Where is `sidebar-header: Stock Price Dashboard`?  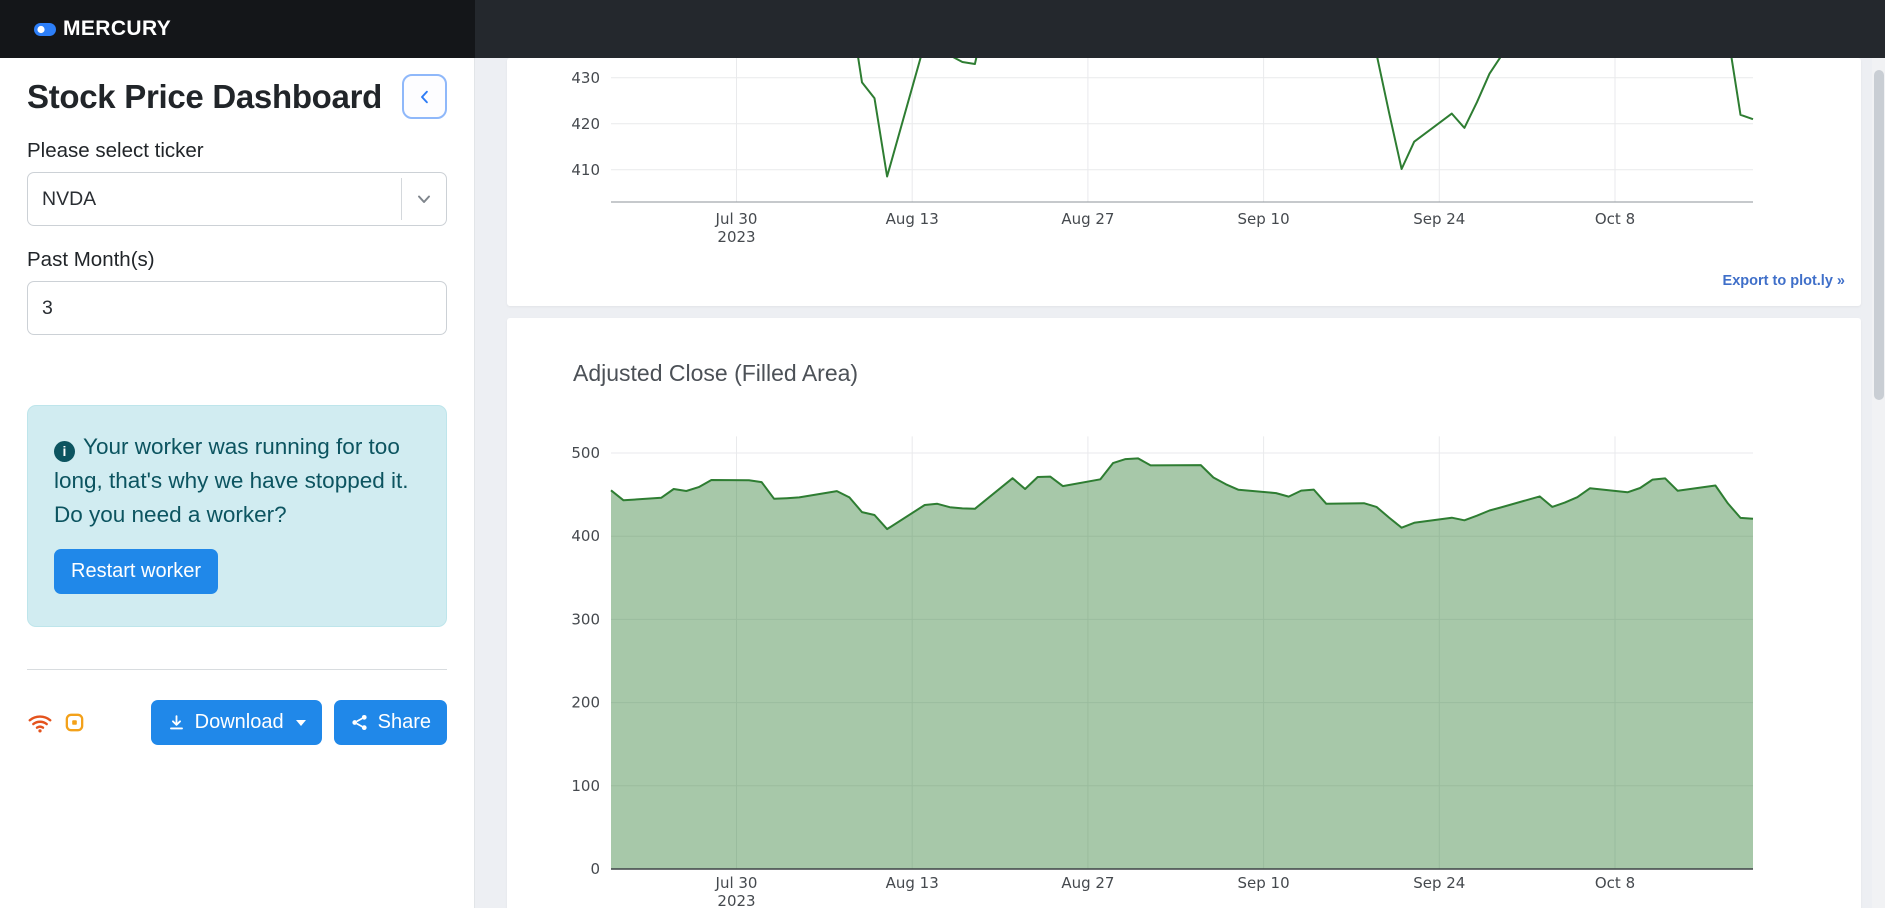 sidebar-header: Stock Price Dashboard is located at coordinates (237, 96).